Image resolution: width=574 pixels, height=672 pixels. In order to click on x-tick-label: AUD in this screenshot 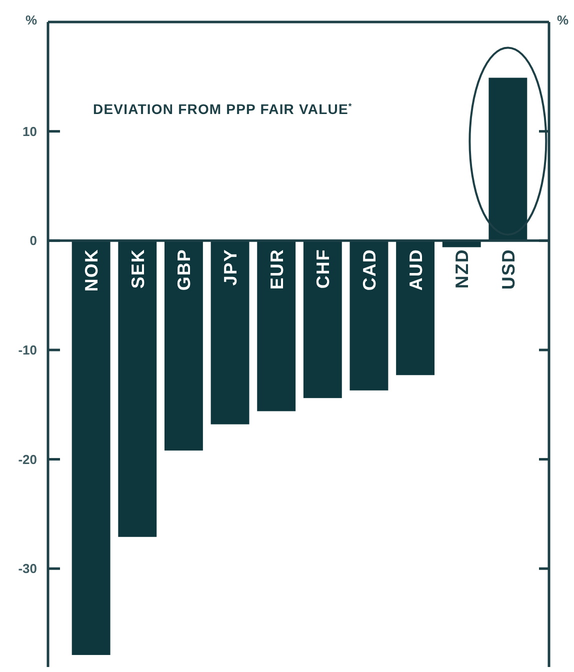, I will do `click(416, 269)`.